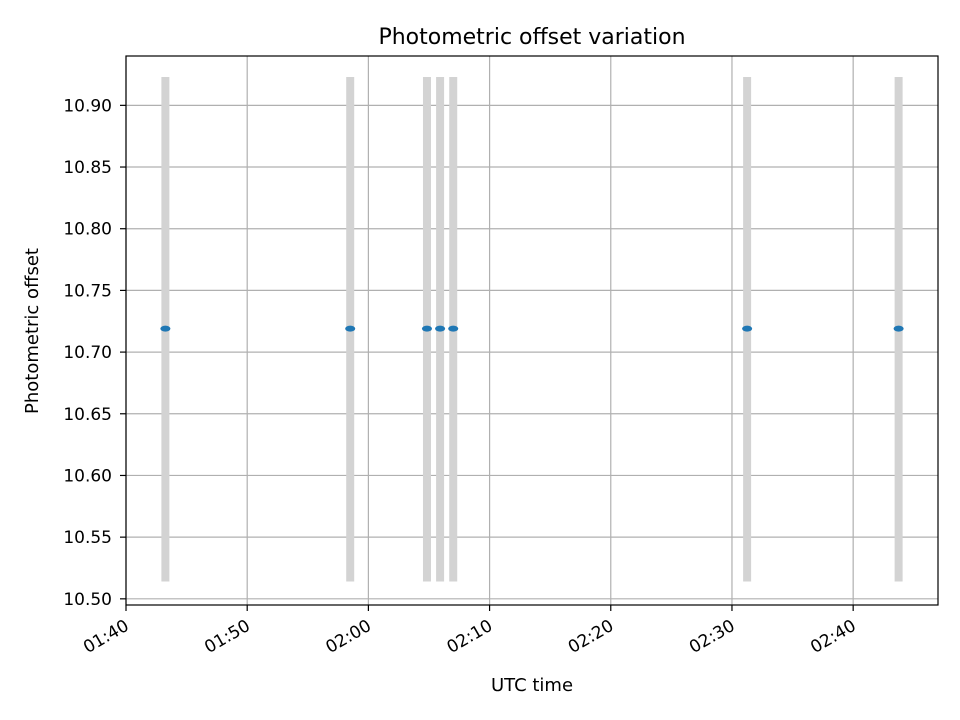 The height and width of the screenshot is (720, 960). What do you see at coordinates (87, 106) in the screenshot?
I see `y-tick-label: 10.90` at bounding box center [87, 106].